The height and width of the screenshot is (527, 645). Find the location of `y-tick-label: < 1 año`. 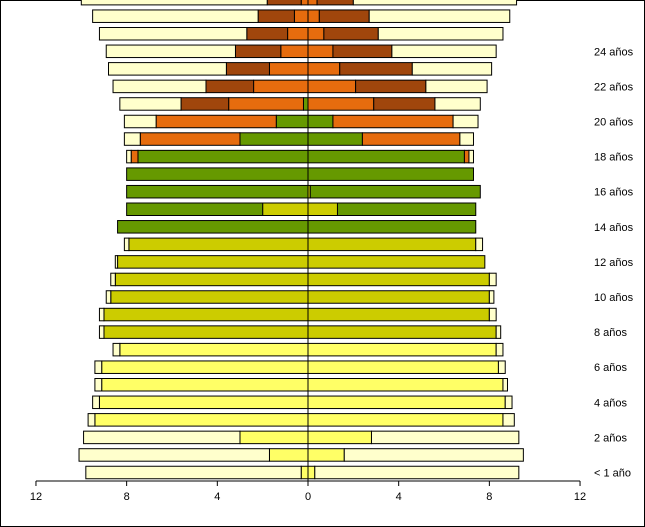

y-tick-label: < 1 año is located at coordinates (612, 474).